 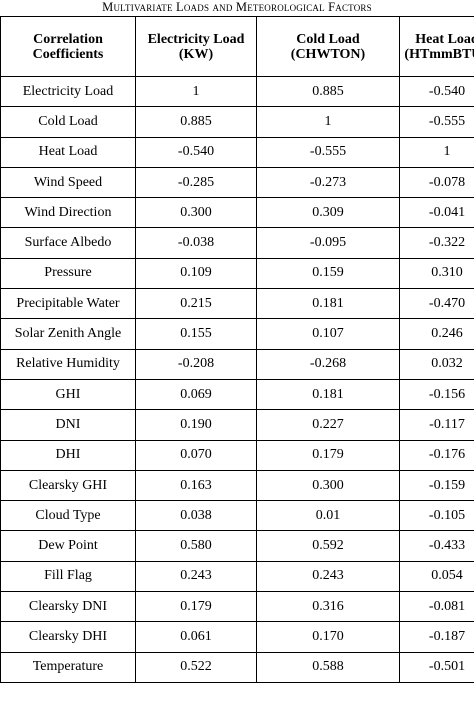 What do you see at coordinates (68, 243) in the screenshot?
I see `row-label: Surface Albedo` at bounding box center [68, 243].